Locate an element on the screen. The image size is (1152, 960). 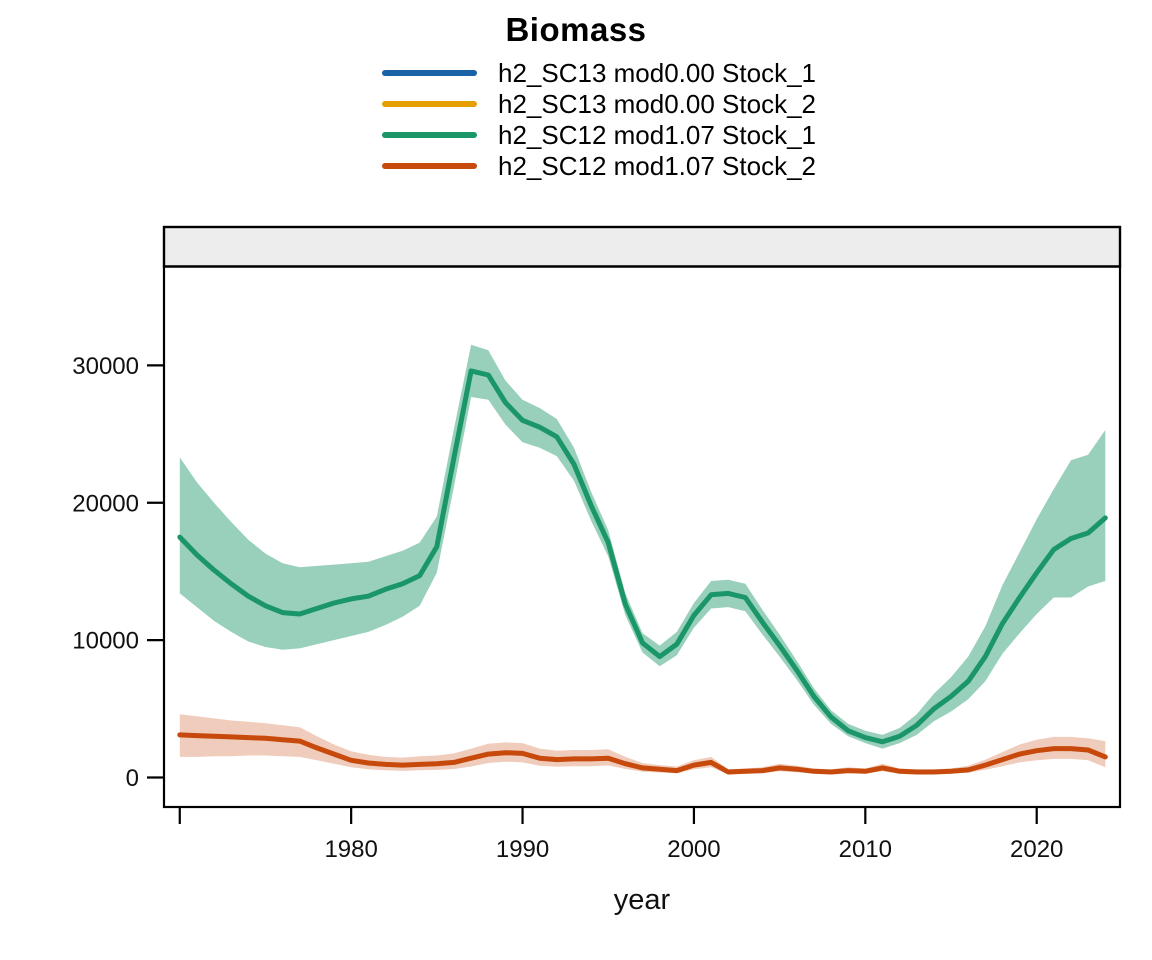
x-axis-title: year is located at coordinates (642, 900).